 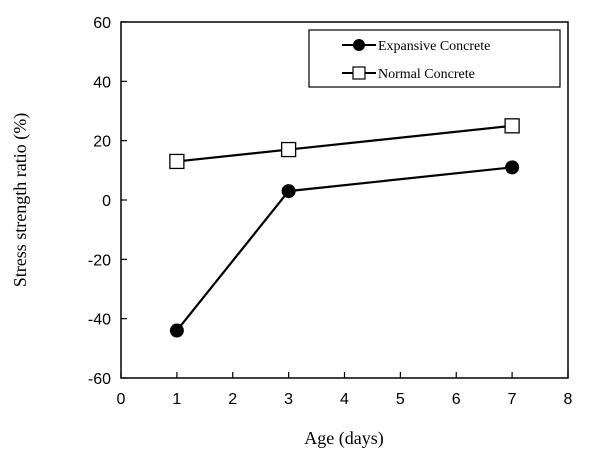 I want to click on legend-box, so click(x=434, y=58).